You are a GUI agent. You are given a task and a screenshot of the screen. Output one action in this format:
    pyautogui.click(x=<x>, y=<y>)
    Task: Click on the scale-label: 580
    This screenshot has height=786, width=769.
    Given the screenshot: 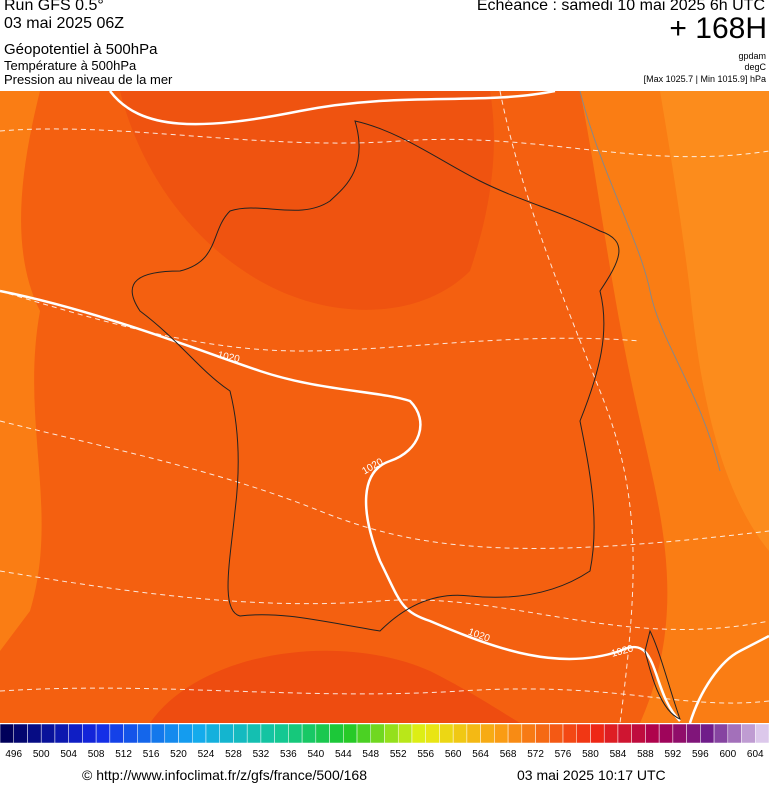 What is the action you would take?
    pyautogui.click(x=590, y=754)
    